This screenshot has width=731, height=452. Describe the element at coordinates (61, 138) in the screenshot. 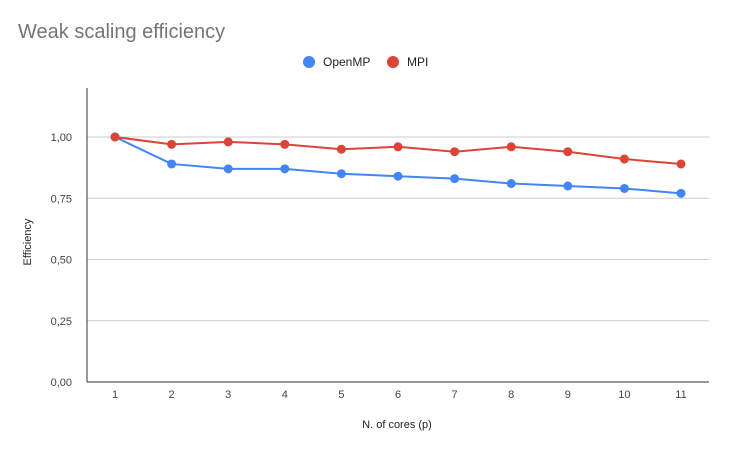

I see `y-tick-label: 1,00` at that location.